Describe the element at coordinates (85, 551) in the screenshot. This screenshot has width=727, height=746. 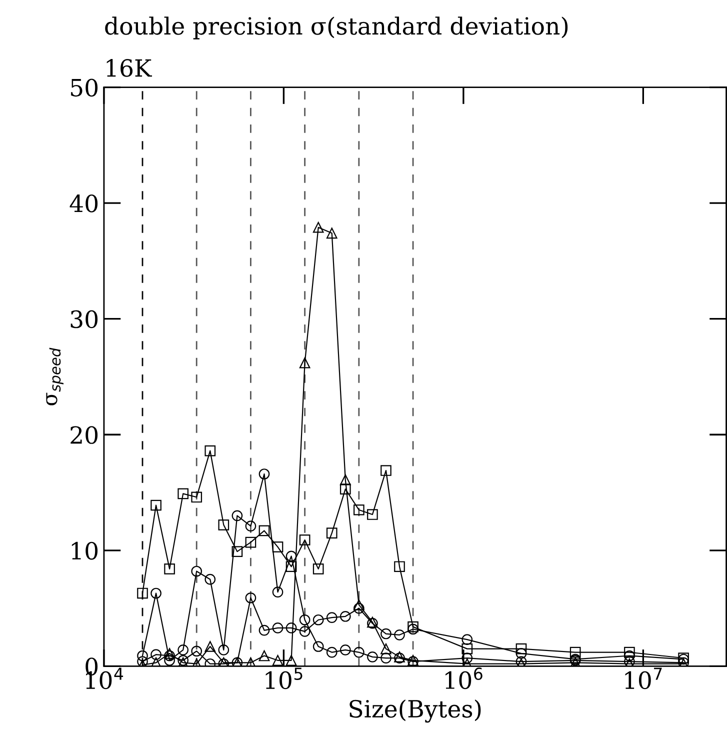
I see `y-tick-label: 10` at that location.